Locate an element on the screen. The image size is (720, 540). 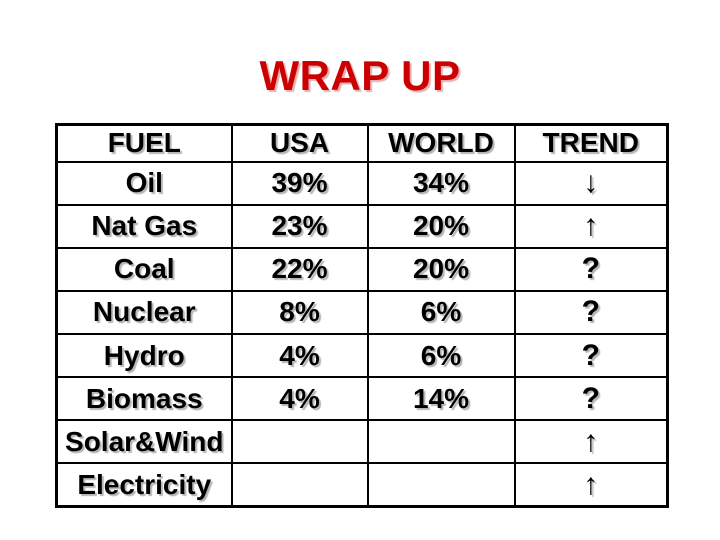
cell-fuel: Nat Gas is located at coordinates (144, 226).